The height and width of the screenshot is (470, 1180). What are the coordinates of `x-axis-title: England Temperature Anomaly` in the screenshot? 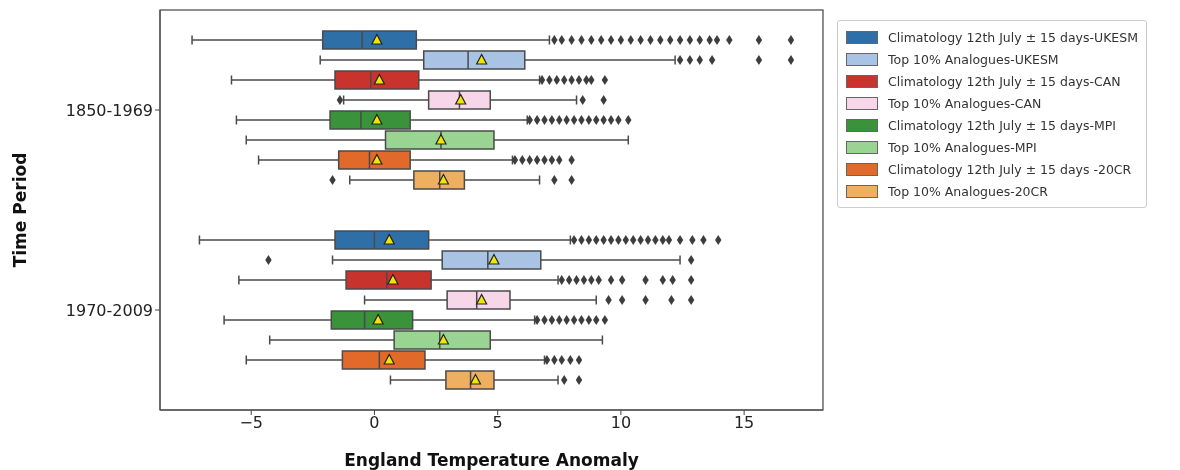 It's located at (491, 460).